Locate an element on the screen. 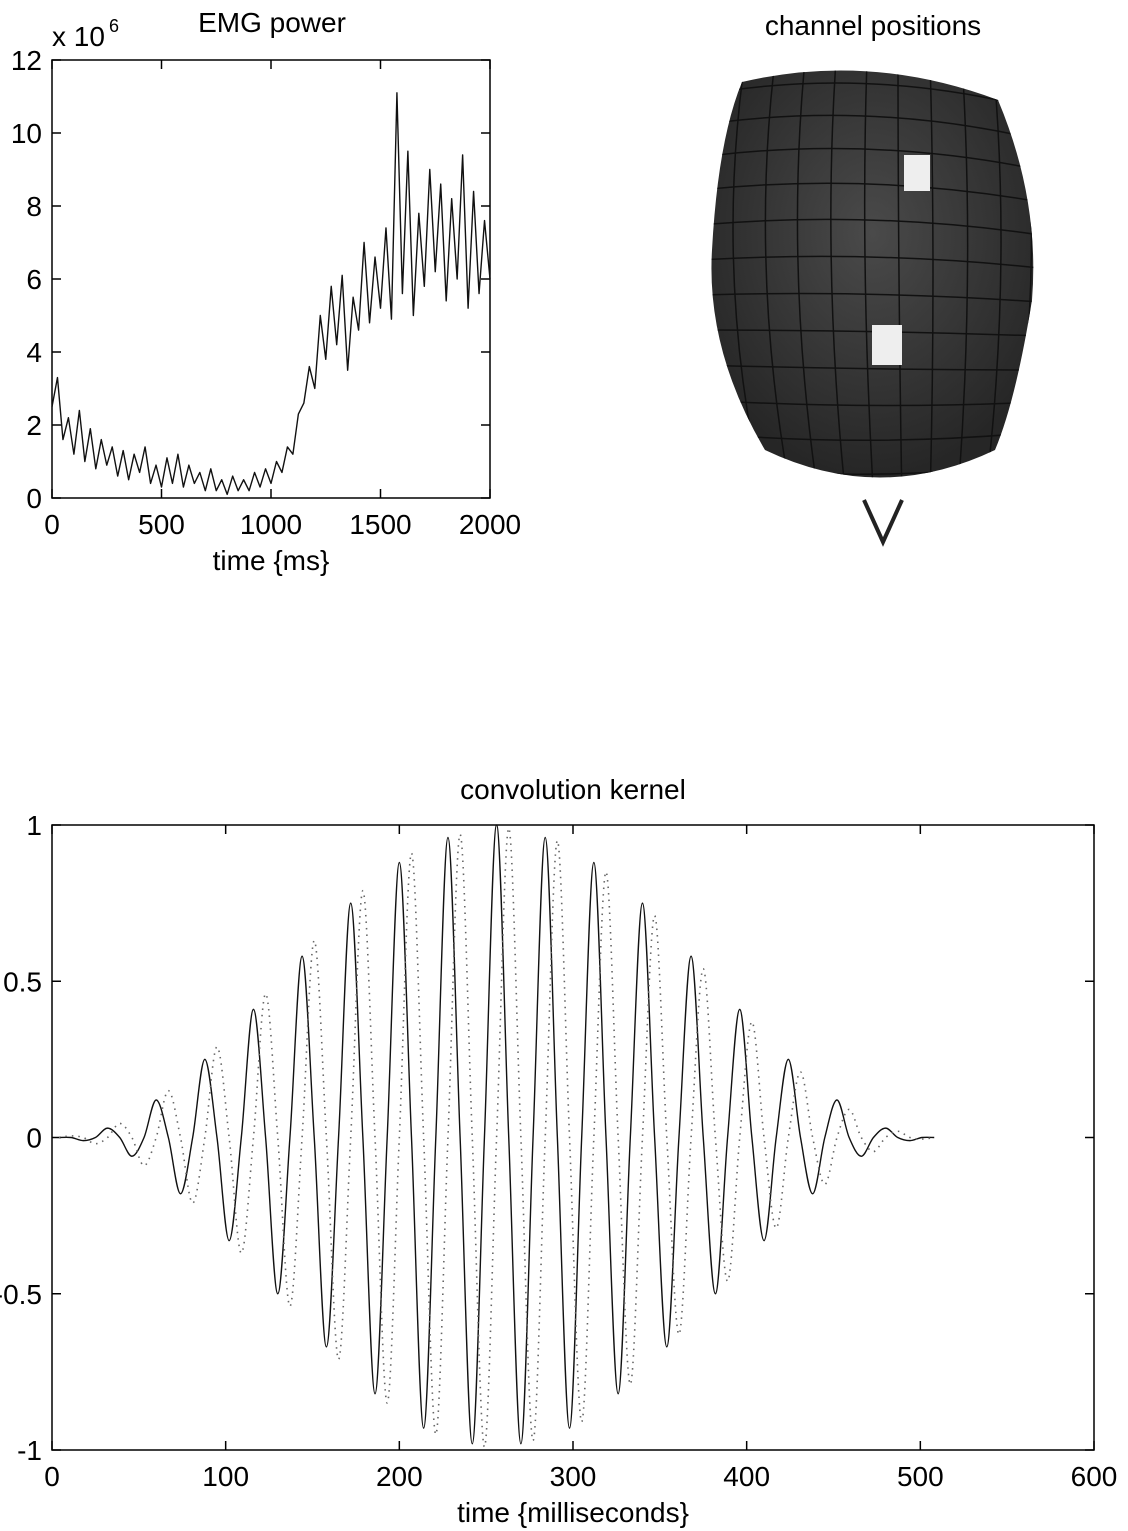  y-tick-label: 4 is located at coordinates (34, 352).